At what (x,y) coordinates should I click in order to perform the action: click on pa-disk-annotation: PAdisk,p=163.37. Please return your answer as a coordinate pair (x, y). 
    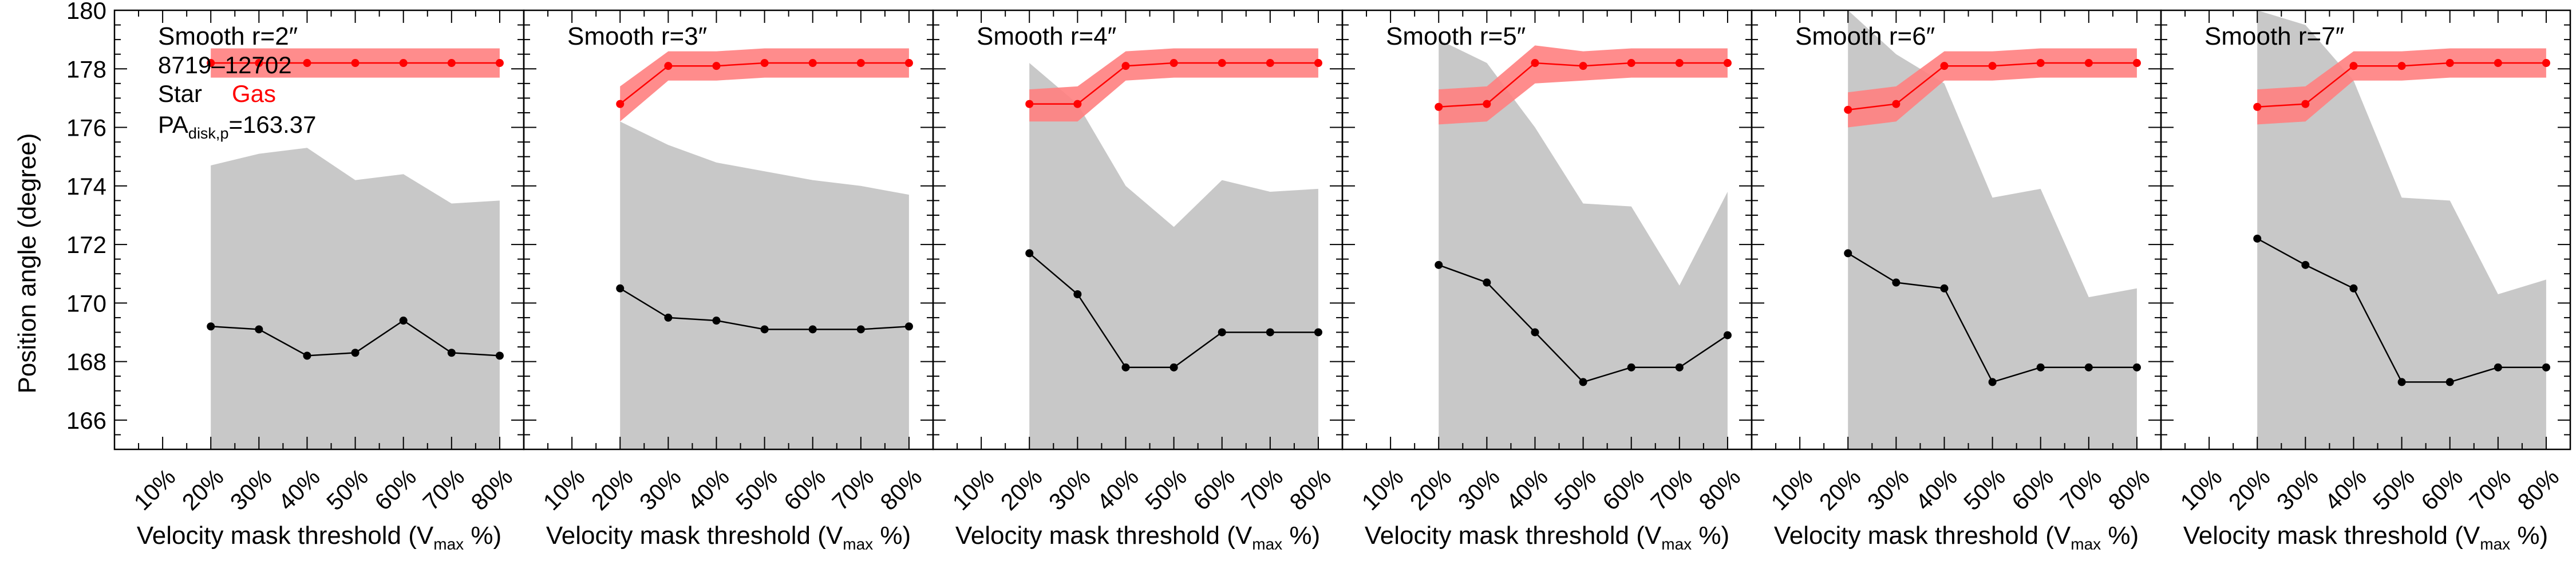
    Looking at the image, I should click on (237, 126).